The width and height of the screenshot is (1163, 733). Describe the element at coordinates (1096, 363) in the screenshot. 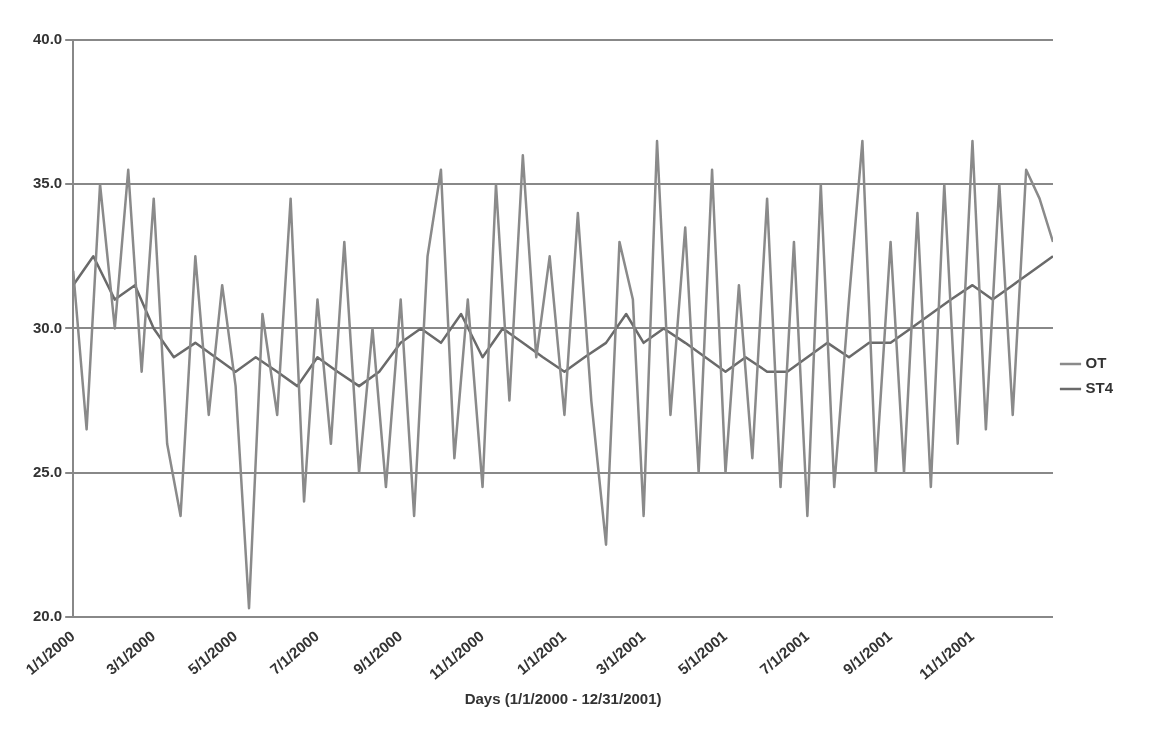

I see `legend-label: OT` at that location.